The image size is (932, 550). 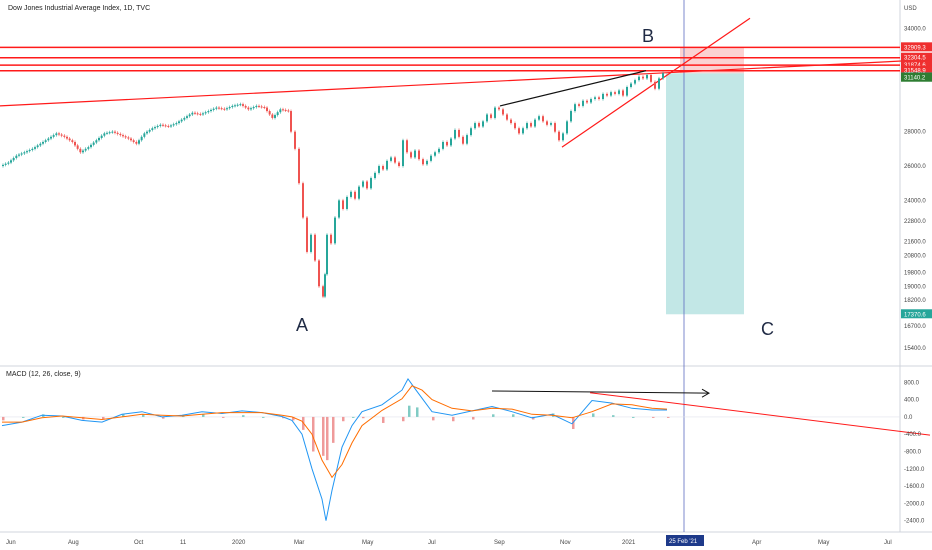 What do you see at coordinates (565, 543) in the screenshot?
I see `x-tick-label: Nov` at bounding box center [565, 543].